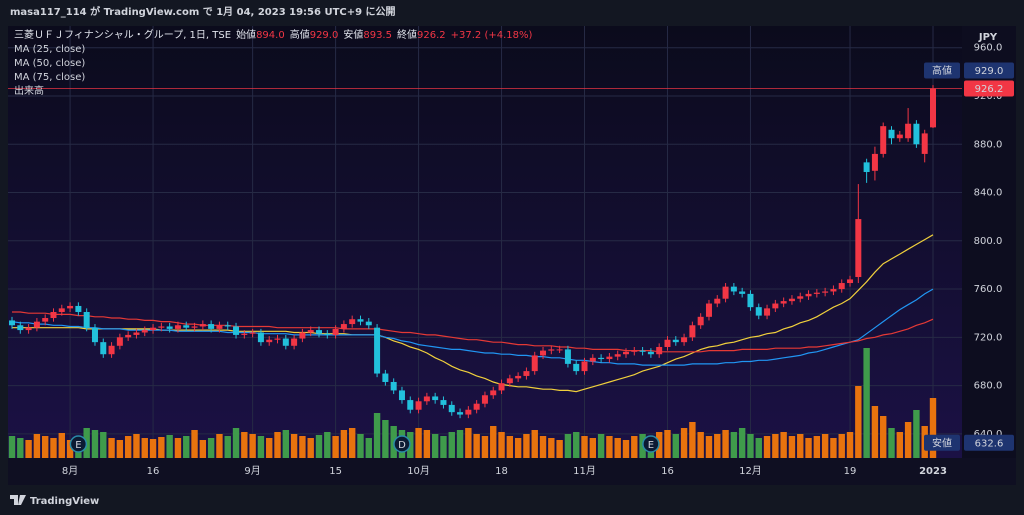 Image resolution: width=1024 pixels, height=515 pixels. What do you see at coordinates (988, 48) in the screenshot?
I see `y-tick-label: 960.0` at bounding box center [988, 48].